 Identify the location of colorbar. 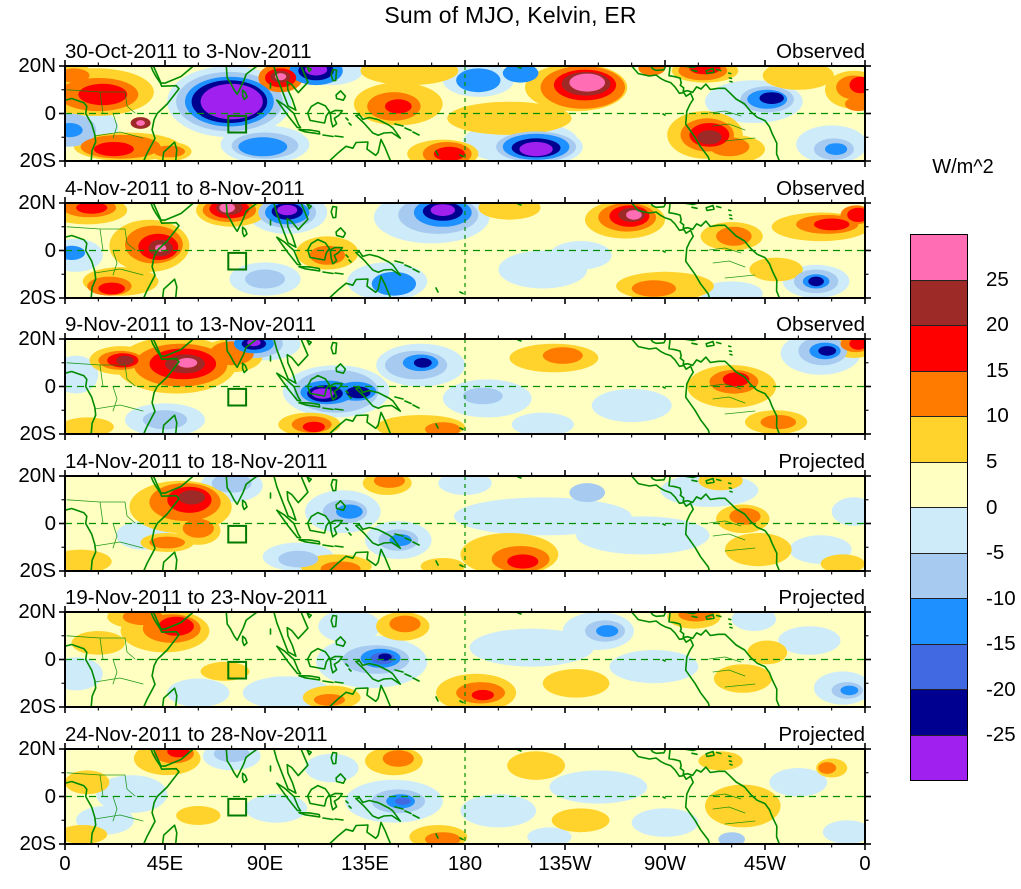
(939, 507).